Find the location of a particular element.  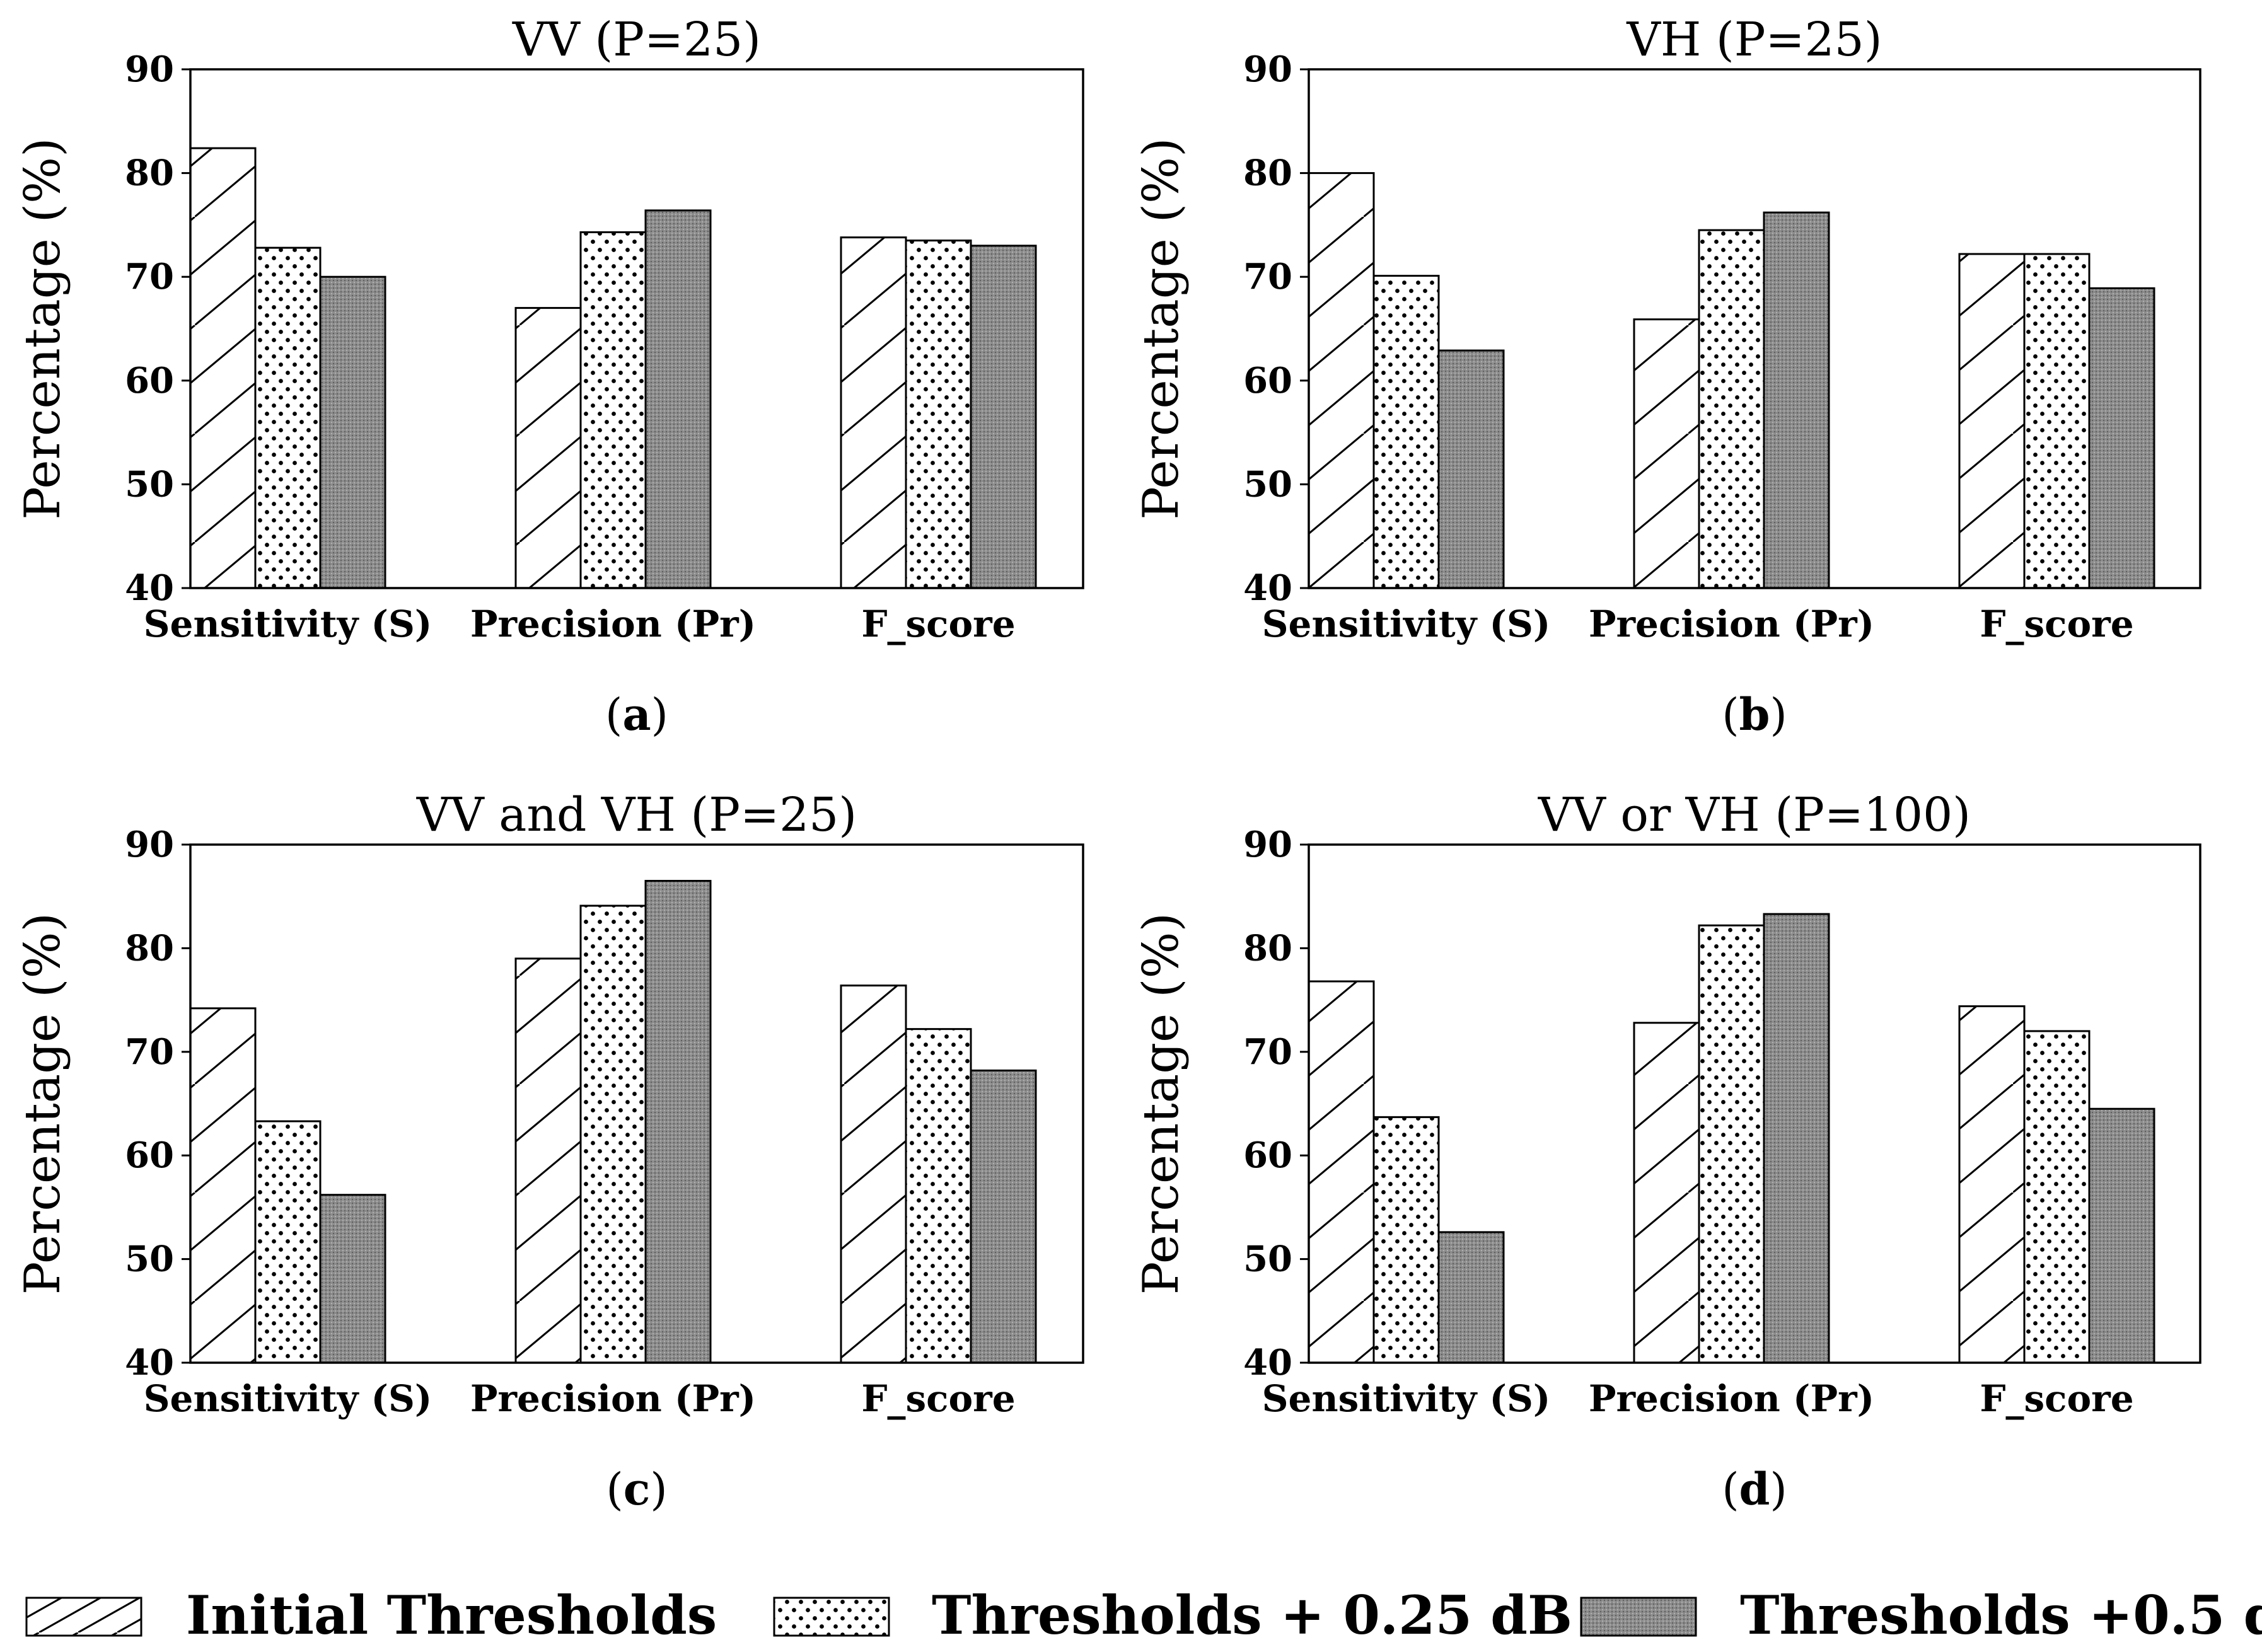

chart-title: VV or VH (P=100) is located at coordinates (1754, 815).